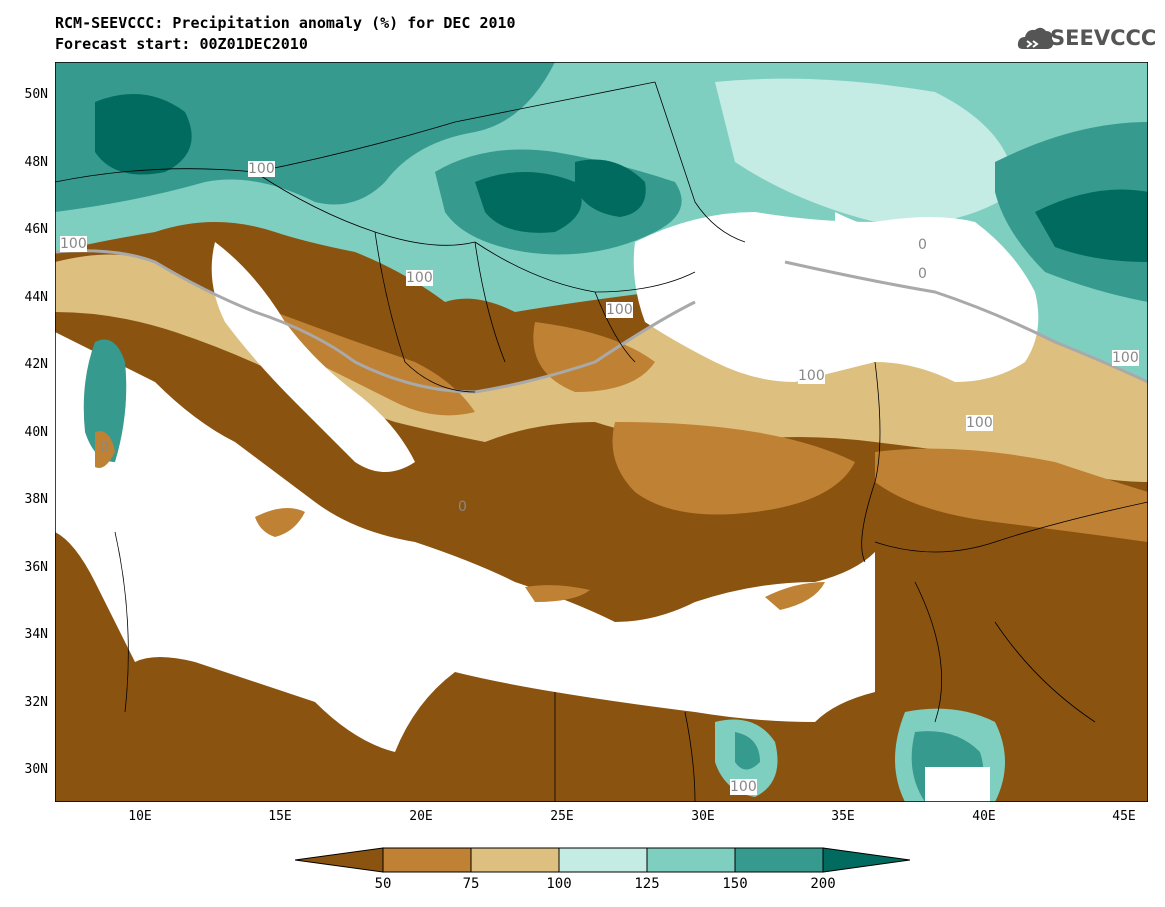 The image size is (1165, 907). What do you see at coordinates (36, 94) in the screenshot?
I see `lat-label: 50N` at bounding box center [36, 94].